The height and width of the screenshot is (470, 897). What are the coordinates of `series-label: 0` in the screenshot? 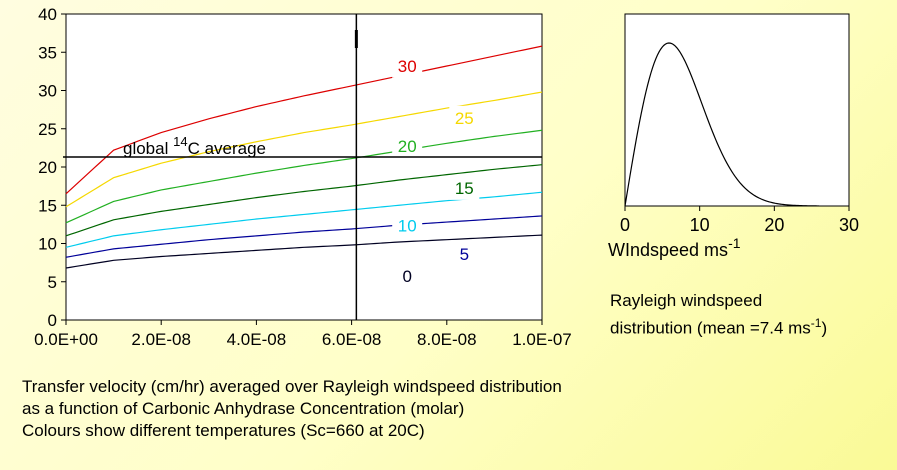 It's located at (406, 276).